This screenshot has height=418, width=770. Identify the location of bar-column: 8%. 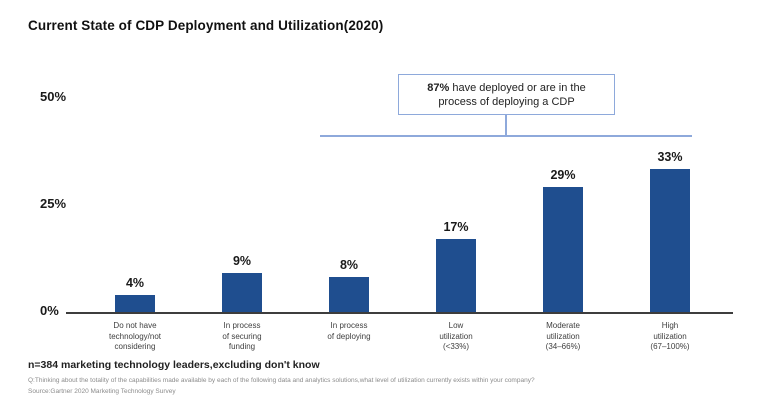
(349, 285).